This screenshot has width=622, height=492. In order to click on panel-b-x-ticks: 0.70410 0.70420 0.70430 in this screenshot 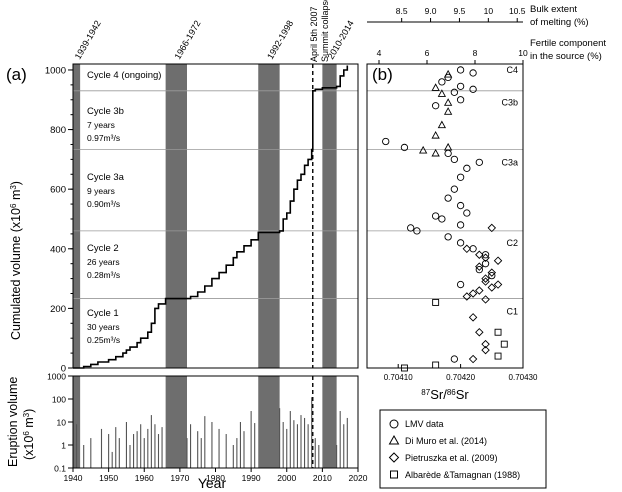, I will do `click(461, 373)`.